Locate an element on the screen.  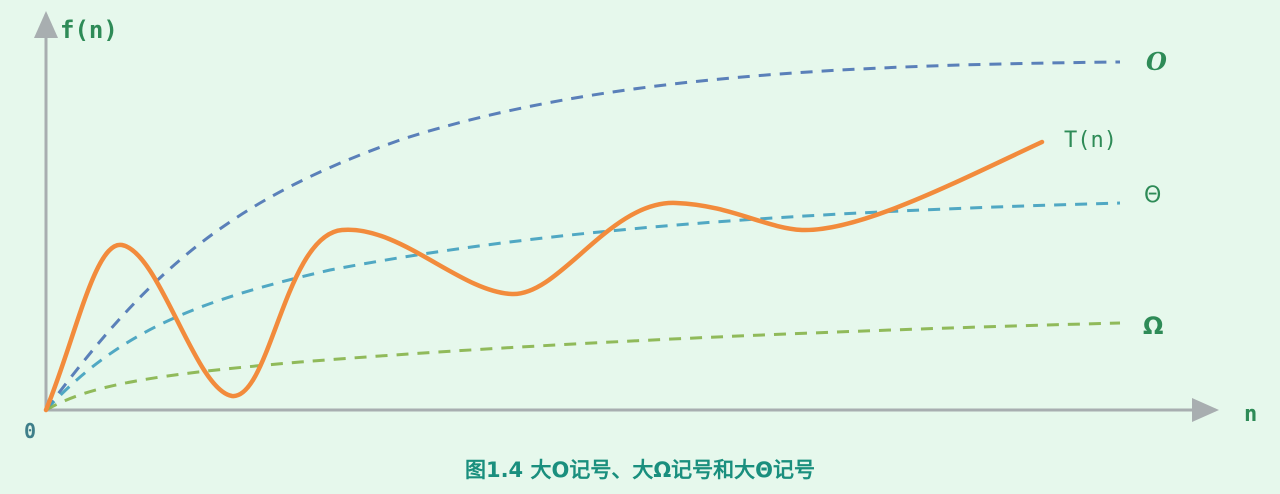
figure-caption: 图1.4 大Ο记号、大Ω记号和大Θ记号 is located at coordinates (640, 470).